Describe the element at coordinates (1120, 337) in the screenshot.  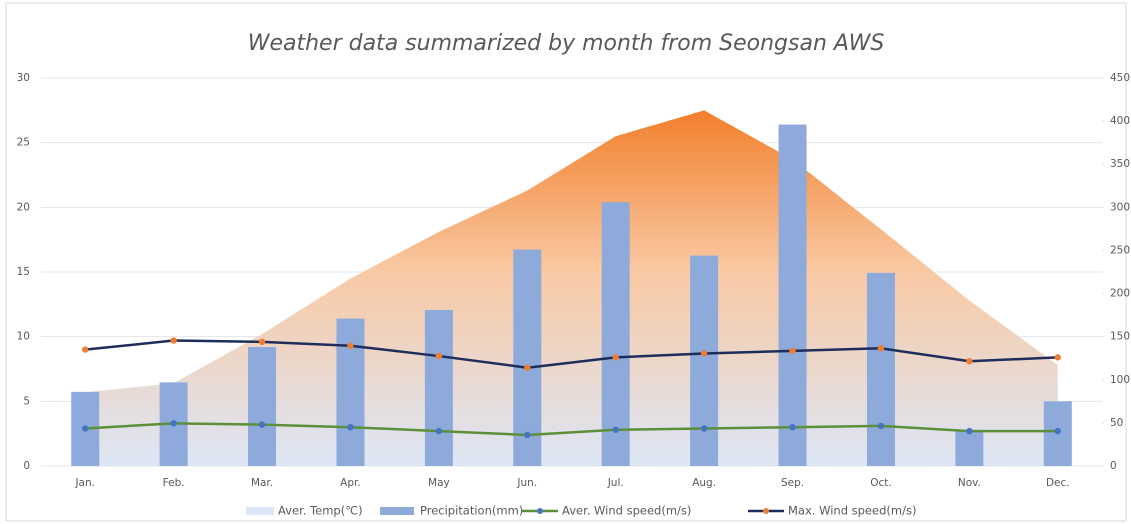
I see `y2-tick-label: 150` at that location.